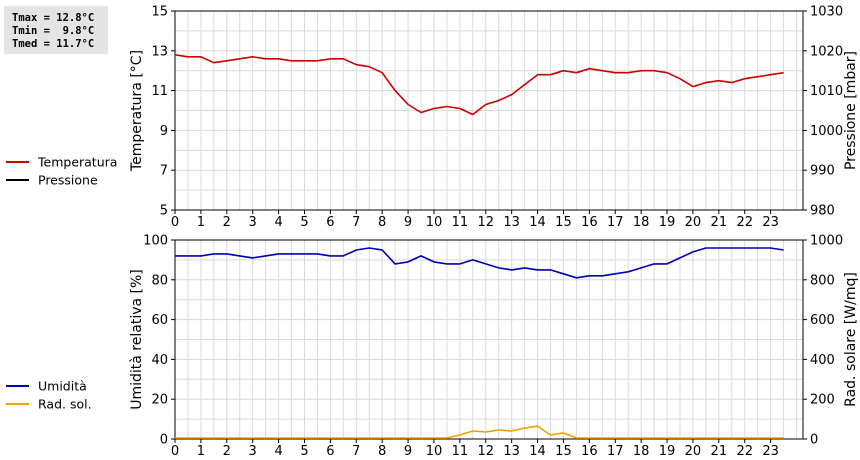 This screenshot has width=860, height=460. I want to click on y-left-tick-label: 60, so click(159, 320).